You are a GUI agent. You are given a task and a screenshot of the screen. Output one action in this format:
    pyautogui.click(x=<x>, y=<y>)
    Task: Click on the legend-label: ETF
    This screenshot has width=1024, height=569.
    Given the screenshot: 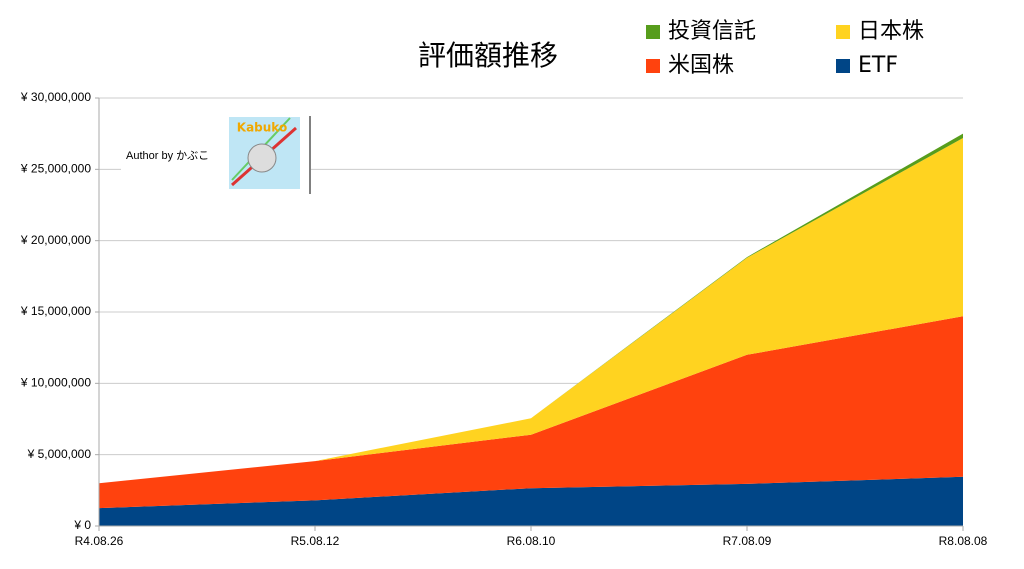 What is the action you would take?
    pyautogui.click(x=878, y=65)
    